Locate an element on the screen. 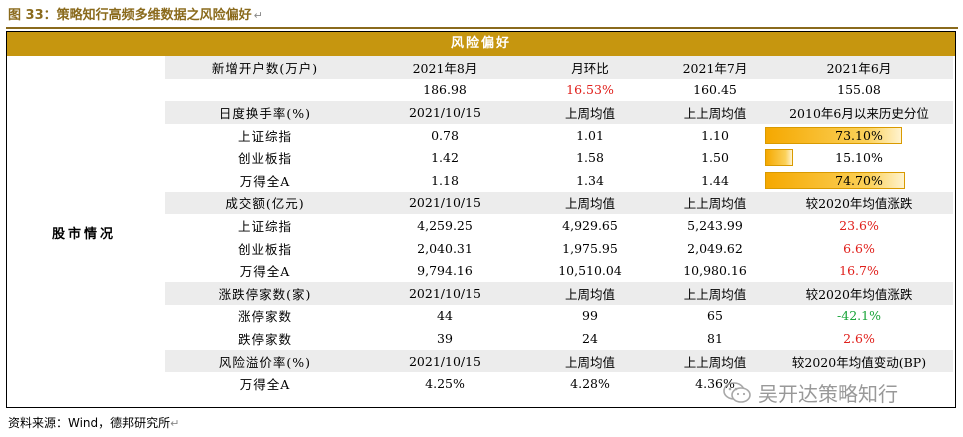  table-cell: 2.6% is located at coordinates (859, 338).